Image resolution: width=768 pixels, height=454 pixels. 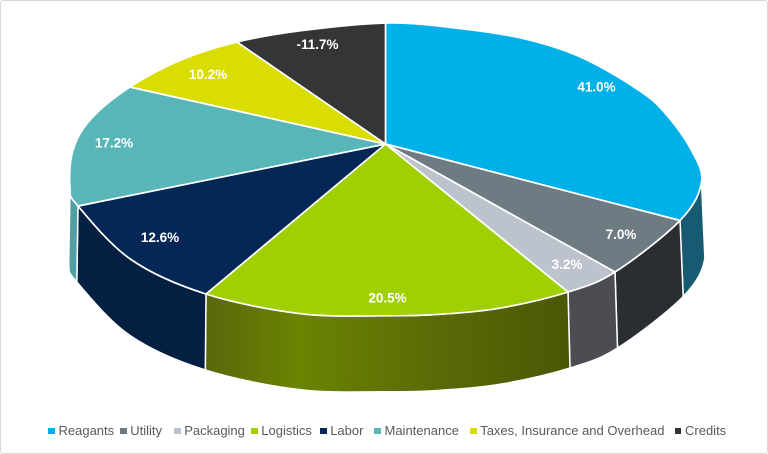 What do you see at coordinates (567, 264) in the screenshot?
I see `svg-text: 3.2%` at bounding box center [567, 264].